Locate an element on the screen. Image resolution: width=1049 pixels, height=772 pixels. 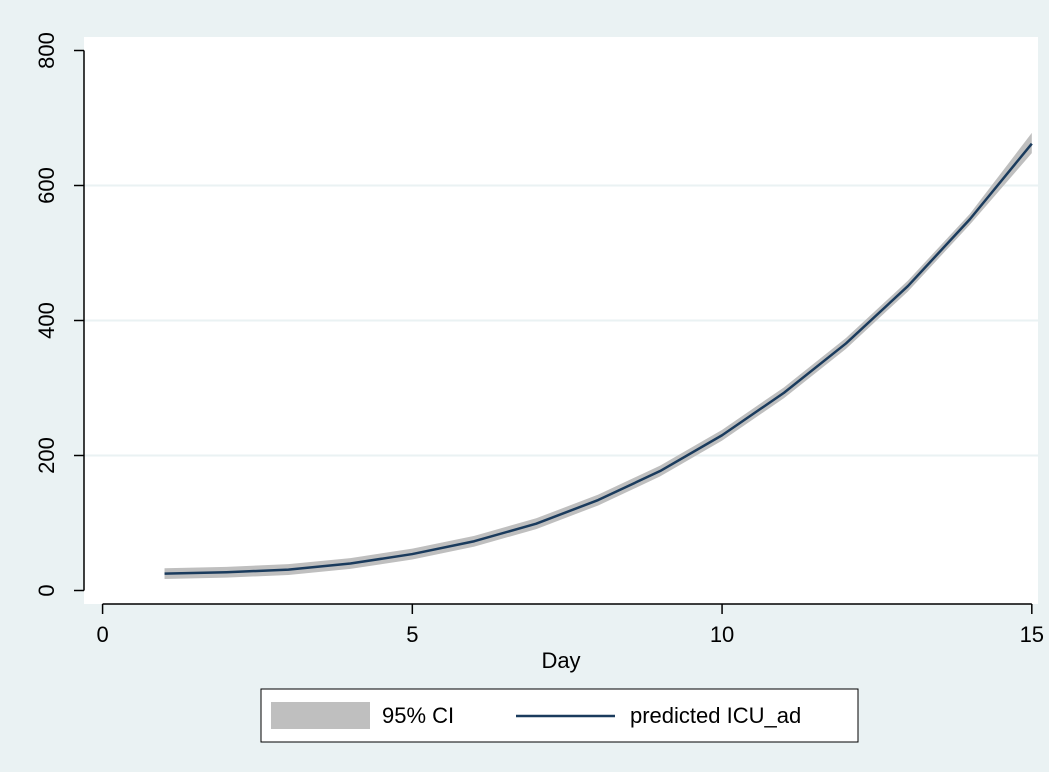
x-tick-label-0: 0 is located at coordinates (102, 634).